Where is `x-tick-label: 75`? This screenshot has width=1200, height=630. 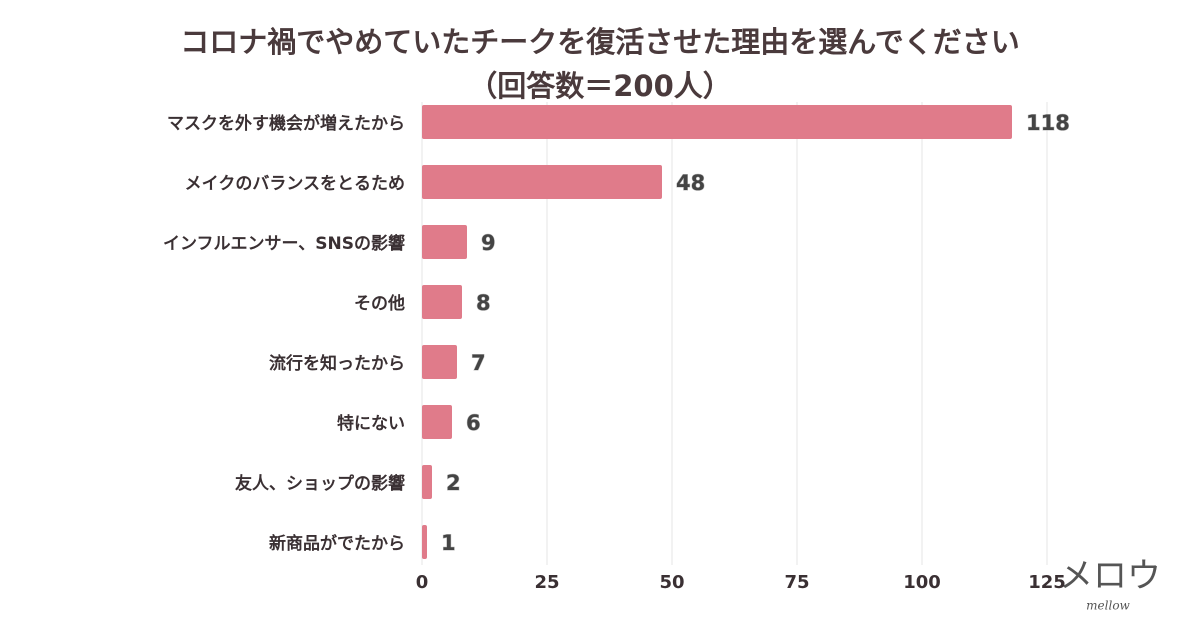
x-tick-label: 75 is located at coordinates (796, 582).